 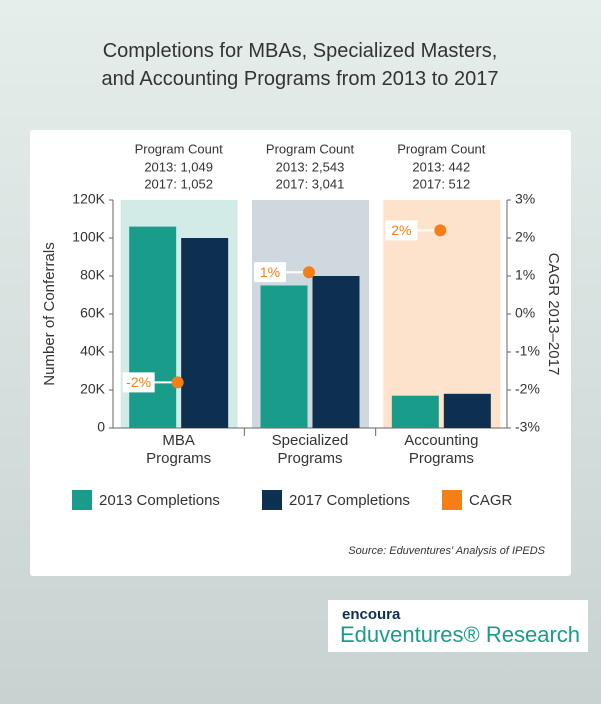 What do you see at coordinates (527, 427) in the screenshot?
I see `y2-tick-label: -3%` at bounding box center [527, 427].